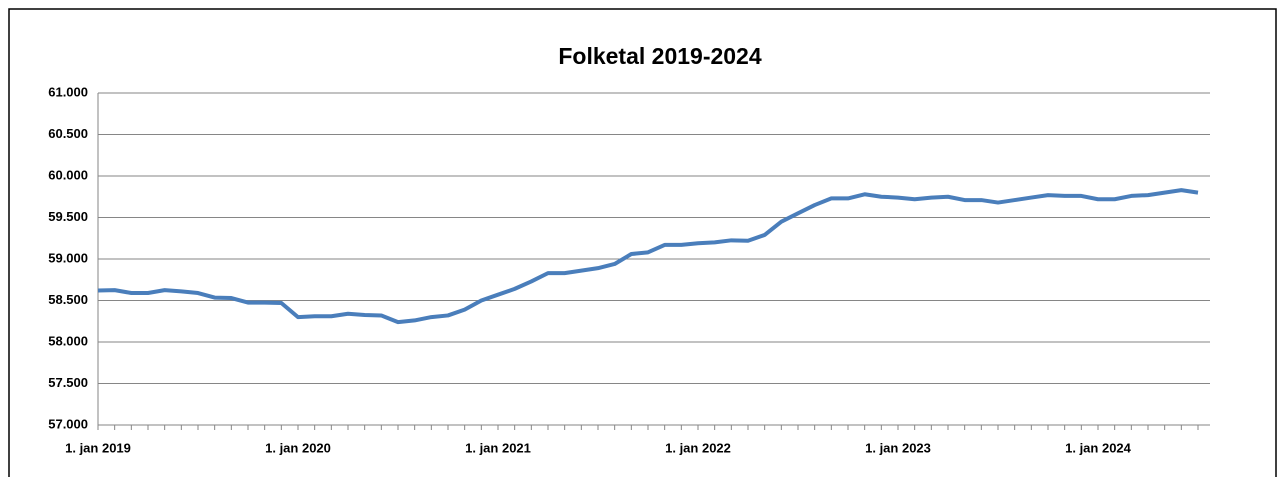 This screenshot has width=1284, height=477. What do you see at coordinates (68, 174) in the screenshot?
I see `y-tick-label: 60.000` at bounding box center [68, 174].